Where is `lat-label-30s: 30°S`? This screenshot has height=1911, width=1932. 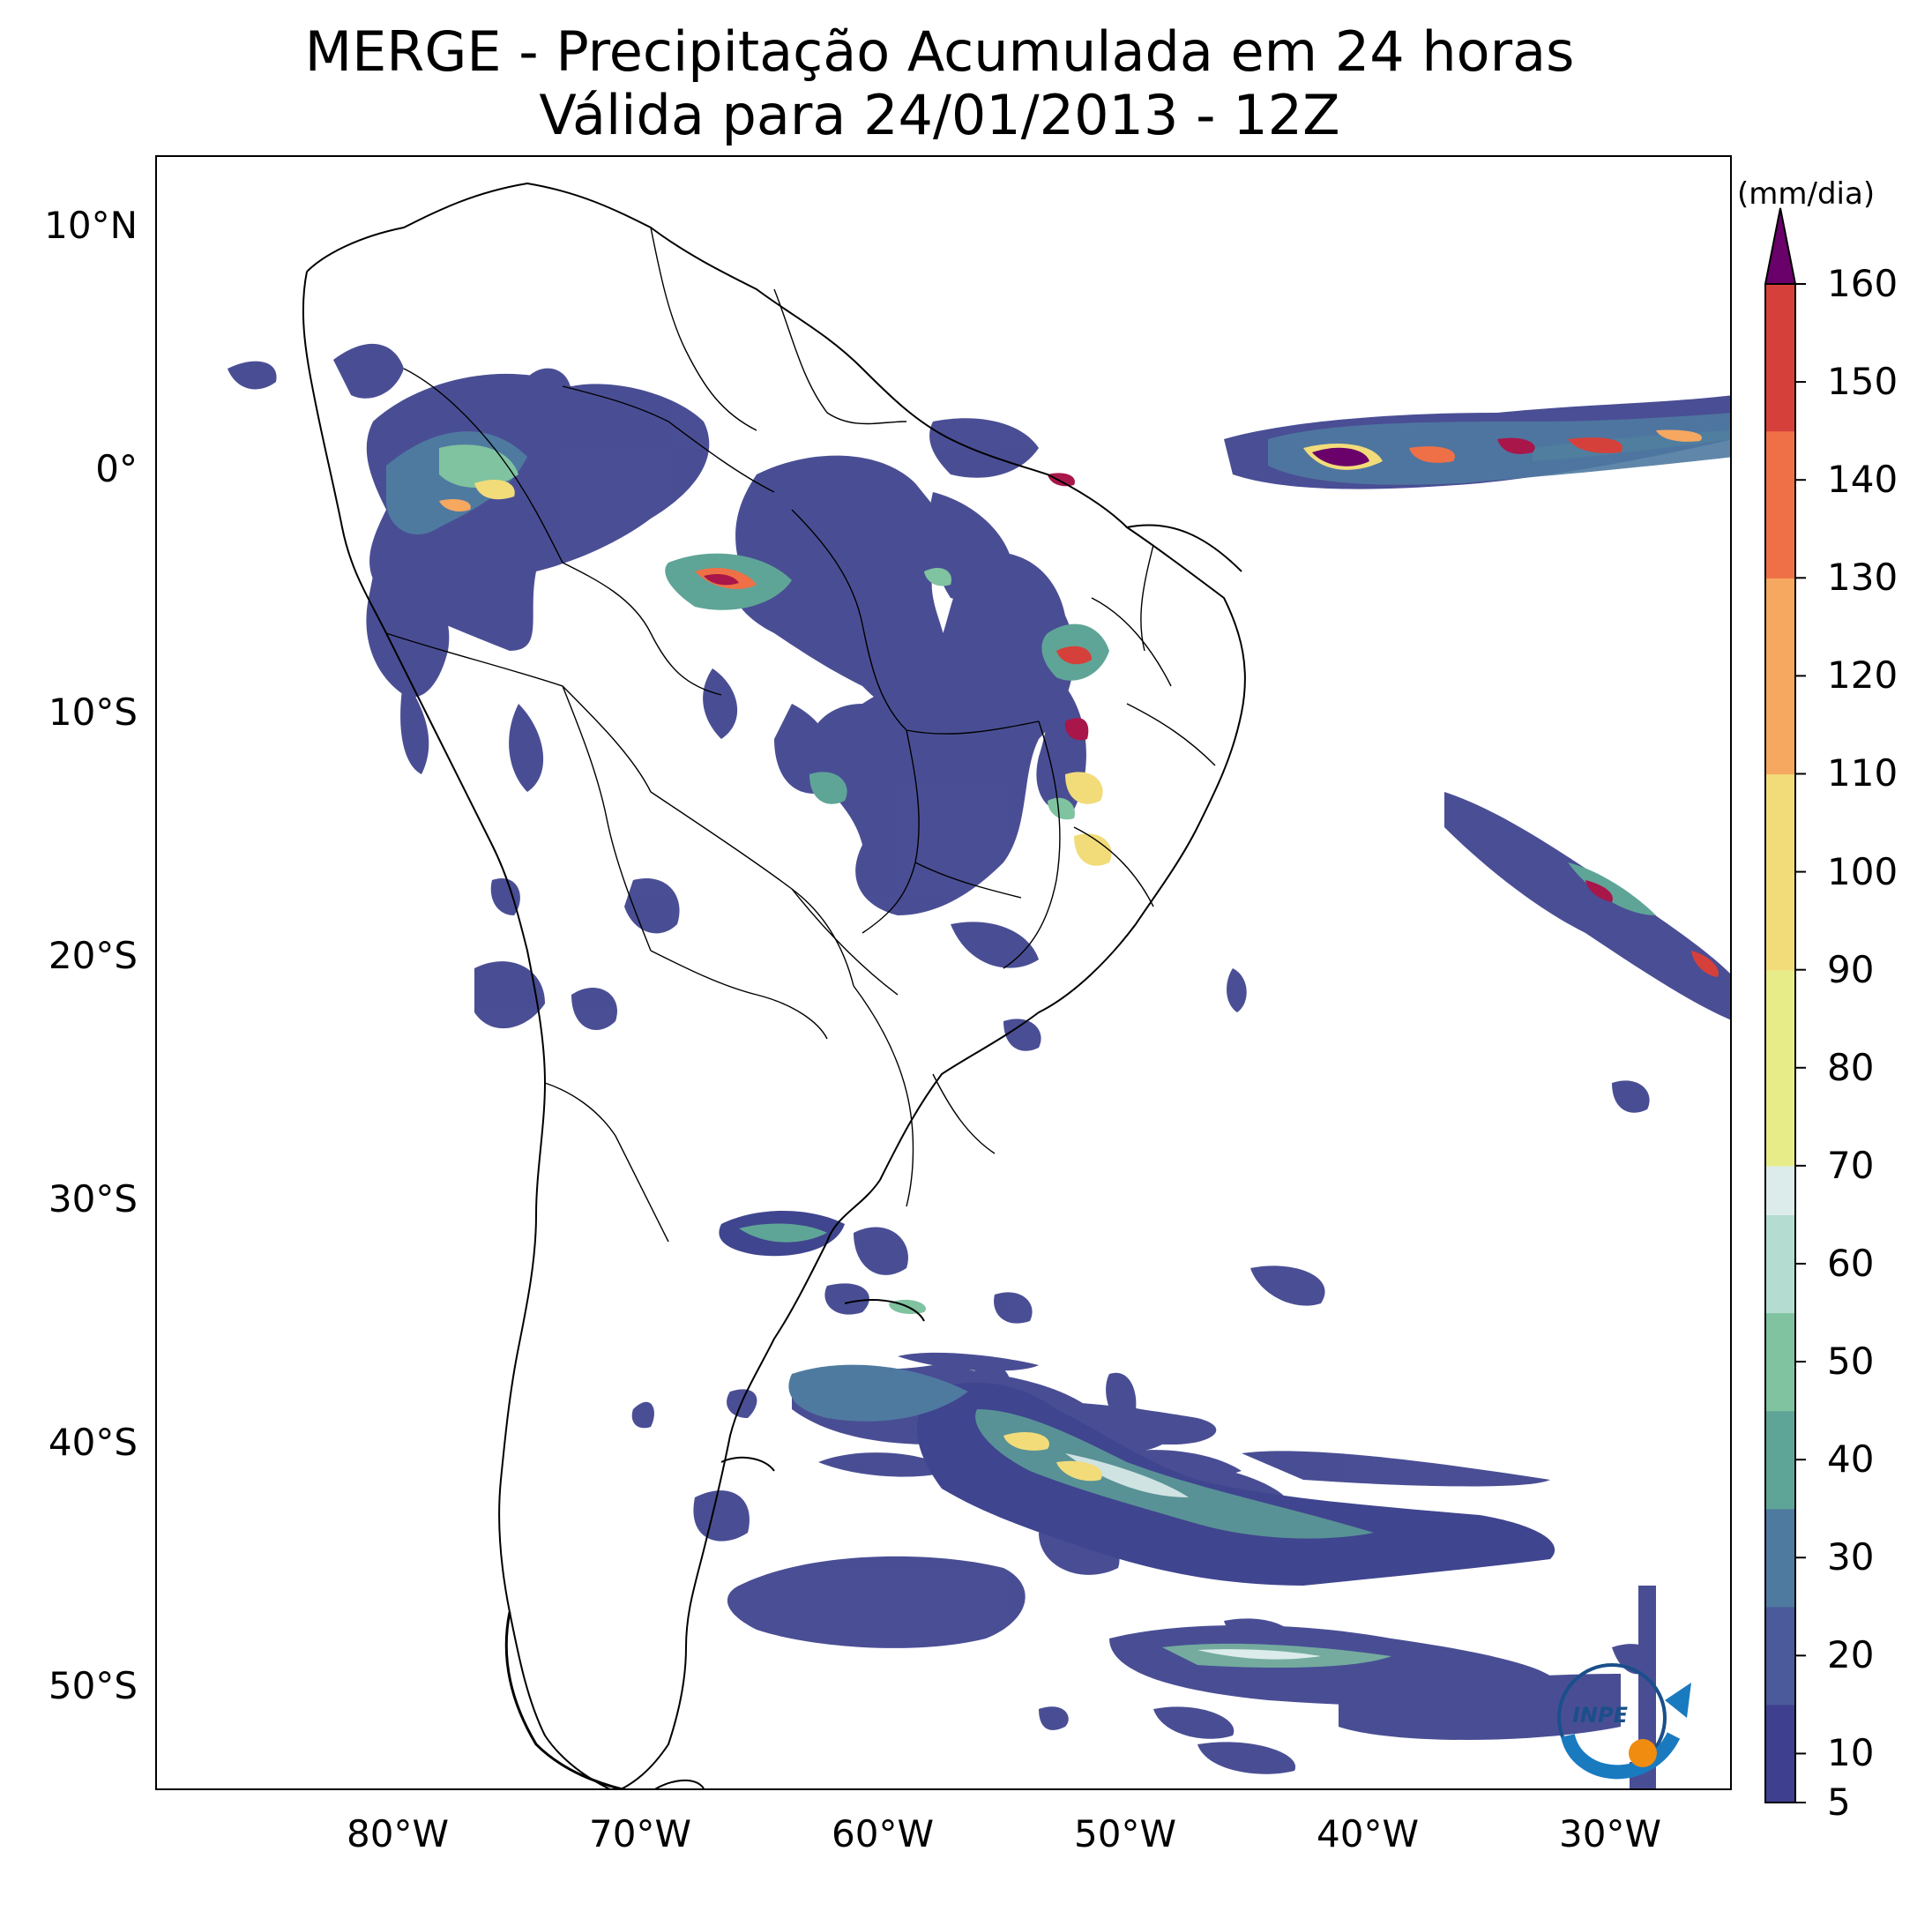 lat-label-30s: 30°S is located at coordinates (93, 1199).